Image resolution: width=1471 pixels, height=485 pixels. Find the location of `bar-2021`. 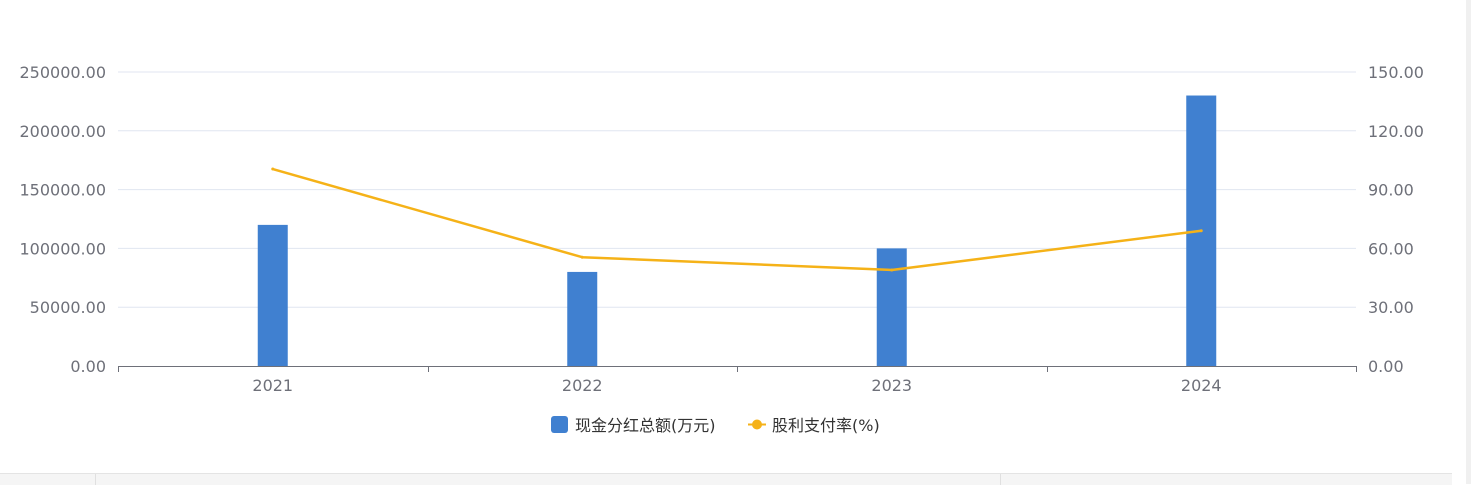

bar-2021 is located at coordinates (272, 295).